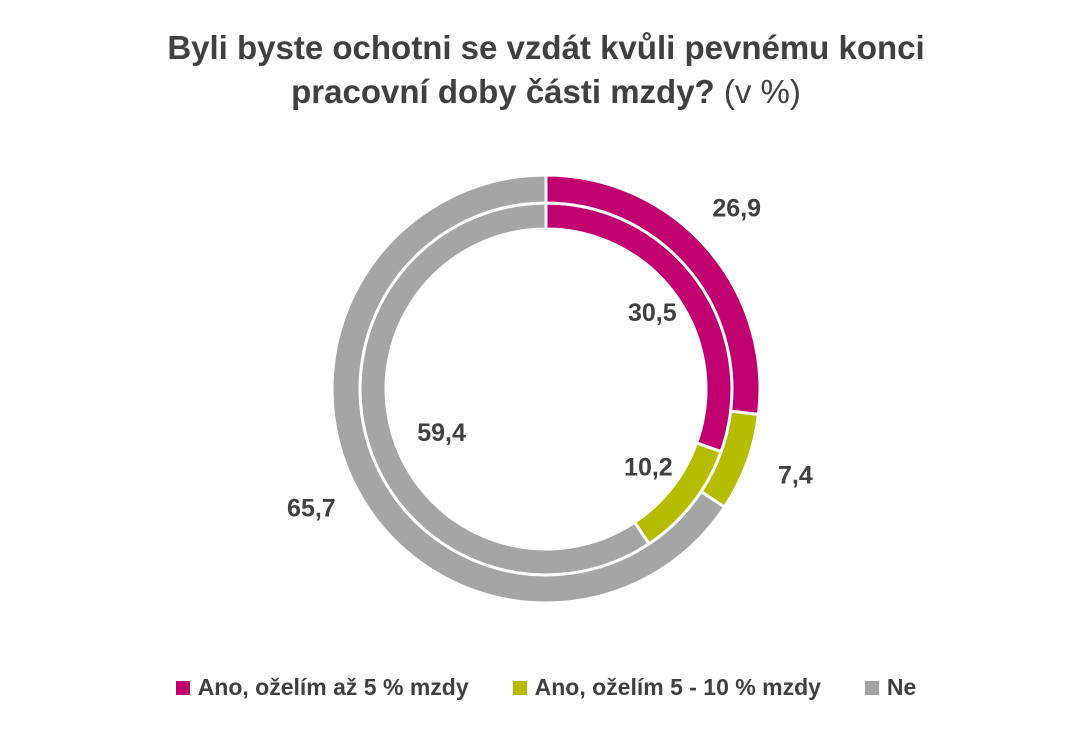 This screenshot has height=733, width=1092. I want to click on data-label-inner-ano-5-10: 10,2, so click(648, 468).